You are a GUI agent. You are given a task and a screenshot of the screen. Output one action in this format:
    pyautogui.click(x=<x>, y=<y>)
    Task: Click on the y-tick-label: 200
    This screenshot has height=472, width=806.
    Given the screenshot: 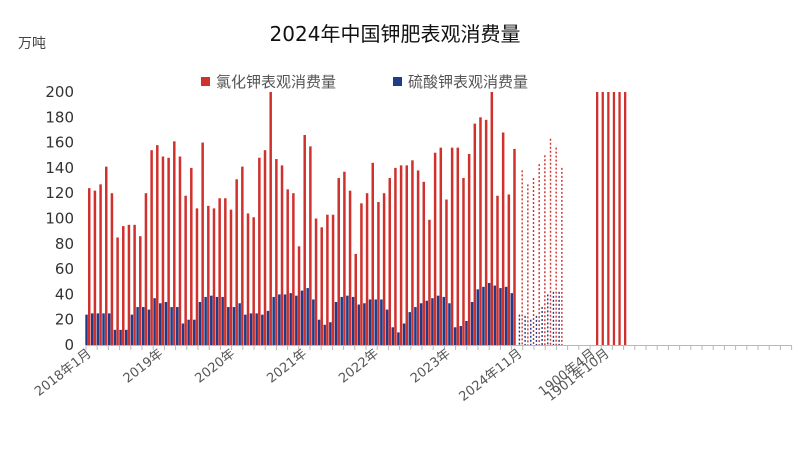 What is the action you would take?
    pyautogui.click(x=59, y=92)
    